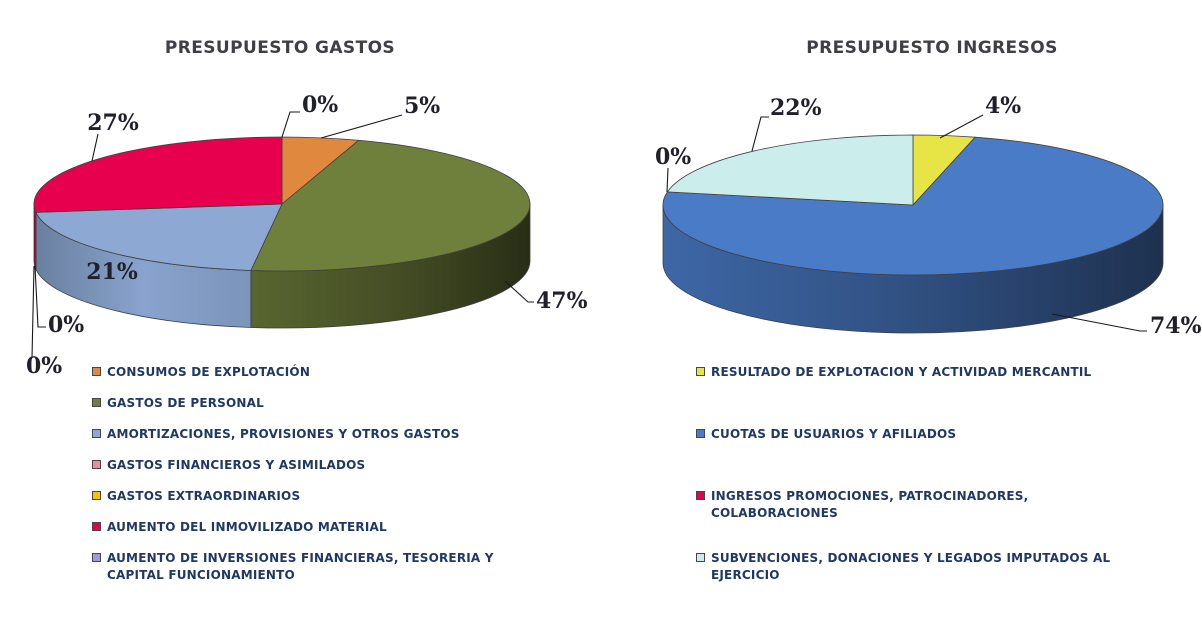 Image resolution: width=1202 pixels, height=624 pixels. What do you see at coordinates (209, 372) in the screenshot?
I see `legend-label: CONSUMOS DE EXPLOTACIÓN` at bounding box center [209, 372].